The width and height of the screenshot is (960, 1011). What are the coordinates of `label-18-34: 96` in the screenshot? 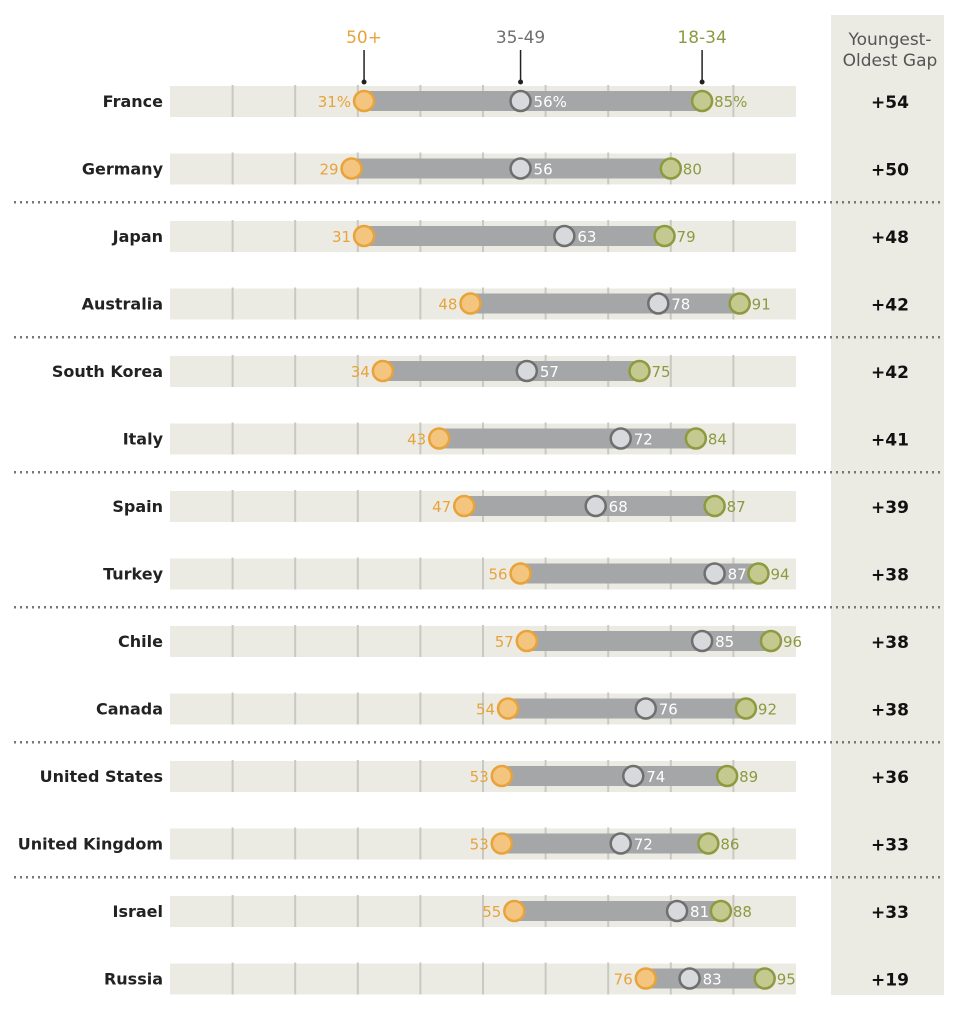 It's located at (792, 642).